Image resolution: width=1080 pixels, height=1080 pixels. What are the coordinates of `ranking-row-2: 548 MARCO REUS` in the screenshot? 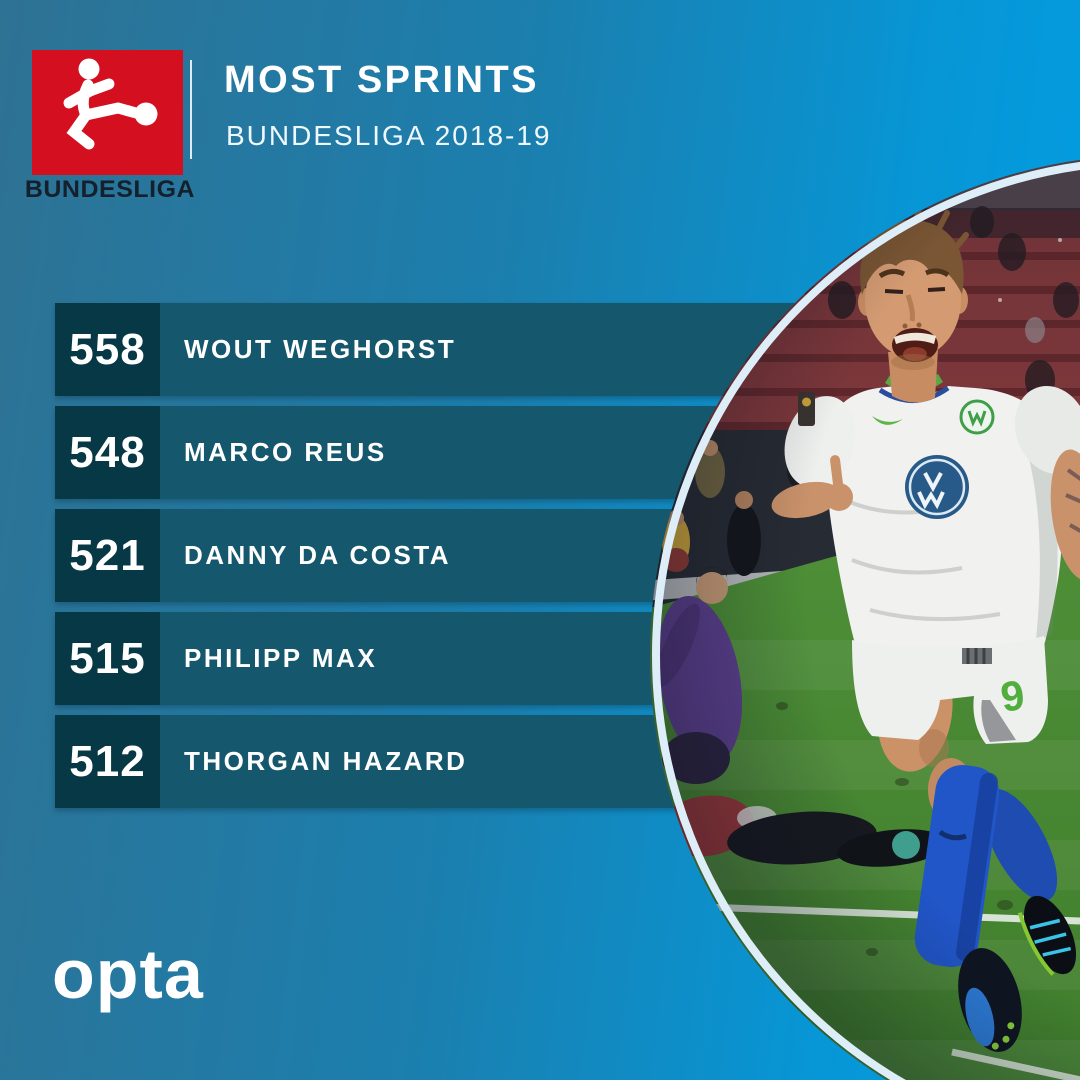 It's located at (435, 452).